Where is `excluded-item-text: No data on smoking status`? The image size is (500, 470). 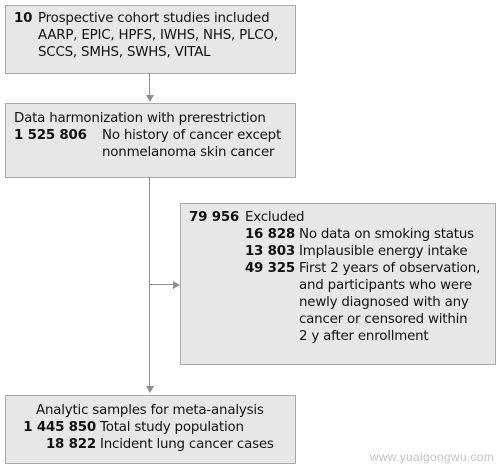 excluded-item-text: No data on smoking status is located at coordinates (386, 234).